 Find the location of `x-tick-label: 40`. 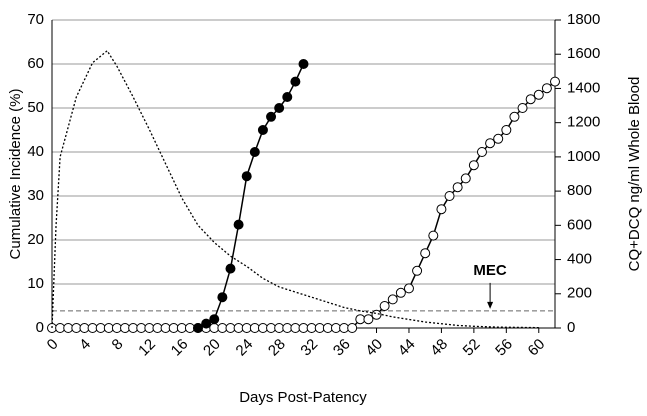

x-tick-label: 40 is located at coordinates (374, 348).